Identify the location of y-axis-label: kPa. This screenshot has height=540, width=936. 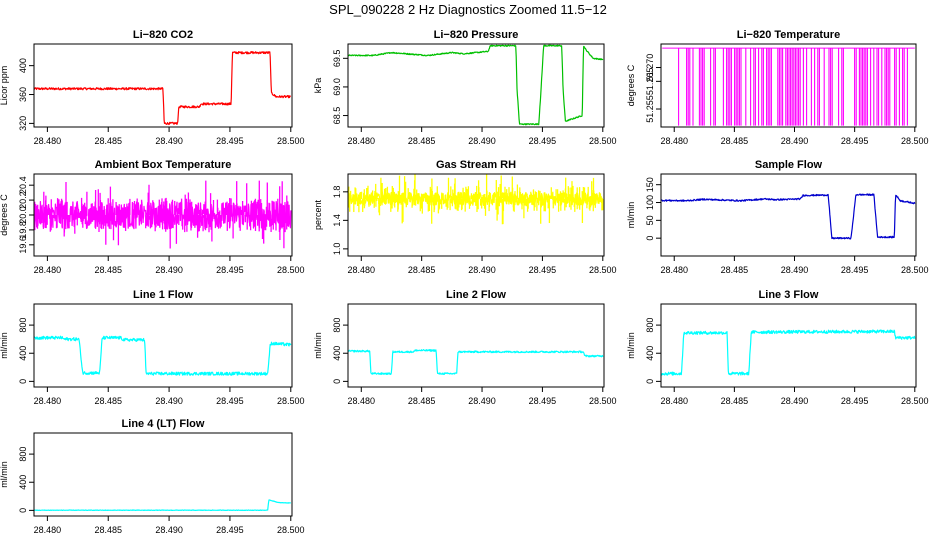
(318, 86).